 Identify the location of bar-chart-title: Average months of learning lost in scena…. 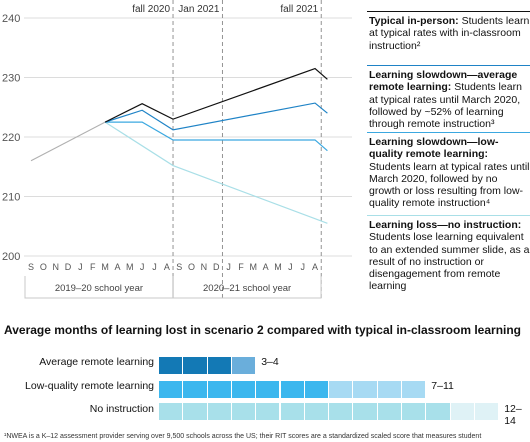
(263, 330).